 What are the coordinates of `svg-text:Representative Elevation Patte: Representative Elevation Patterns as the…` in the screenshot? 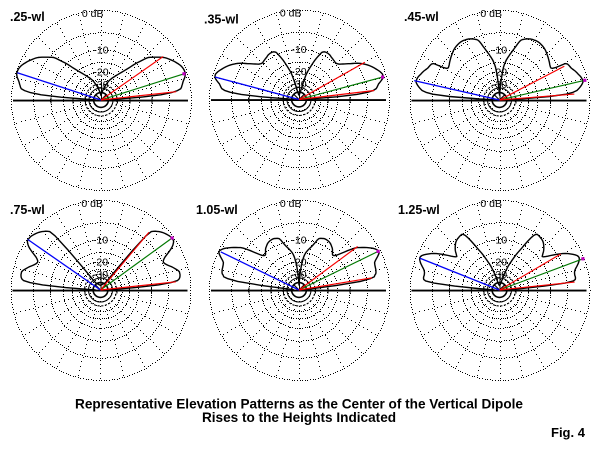 It's located at (299, 403).